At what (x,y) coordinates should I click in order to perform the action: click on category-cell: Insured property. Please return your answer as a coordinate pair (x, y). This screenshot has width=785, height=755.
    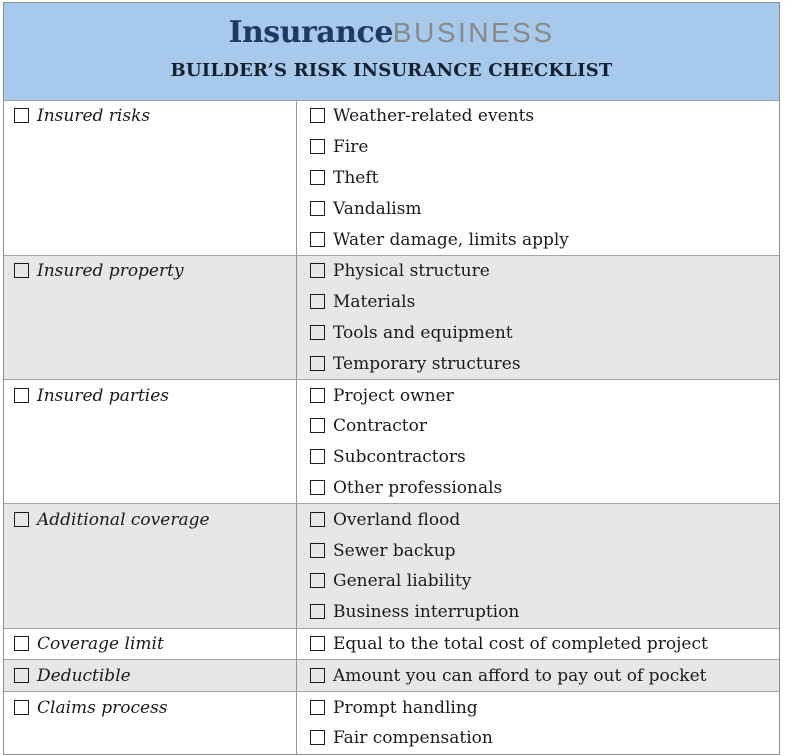
    Looking at the image, I should click on (150, 317).